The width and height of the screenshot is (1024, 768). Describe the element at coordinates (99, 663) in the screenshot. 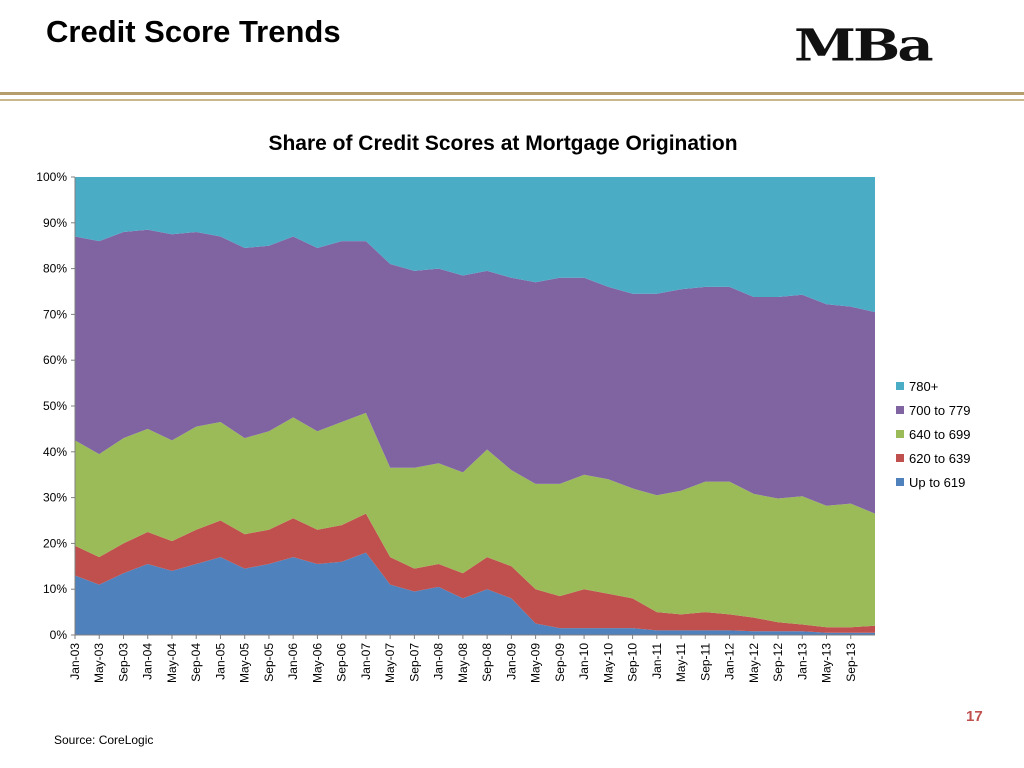

I see `x-tick-label: May-03` at that location.